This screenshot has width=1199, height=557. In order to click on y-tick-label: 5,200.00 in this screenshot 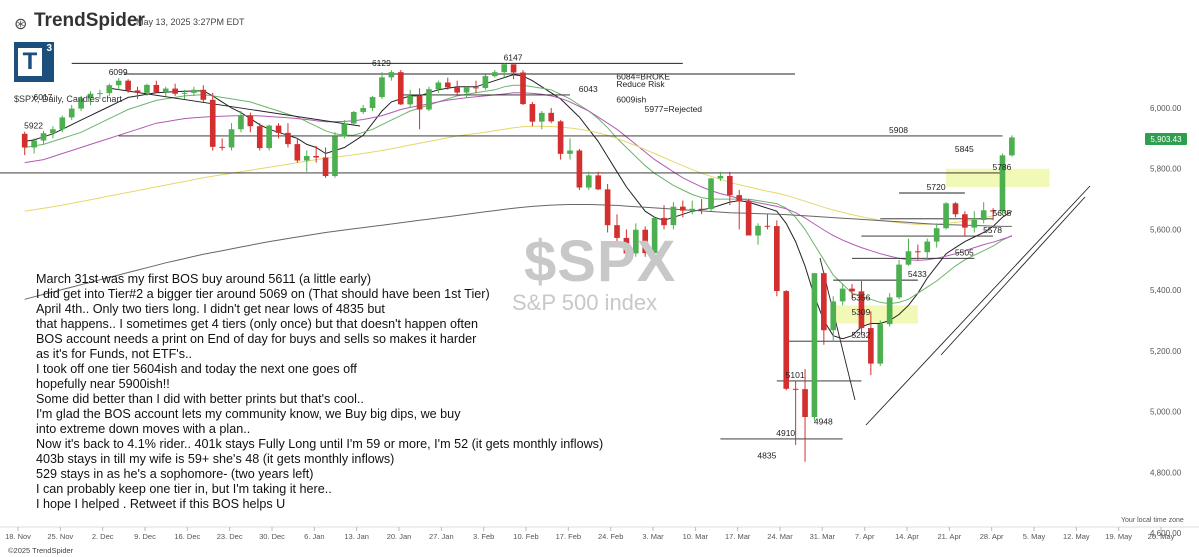, I will do `click(1166, 351)`.